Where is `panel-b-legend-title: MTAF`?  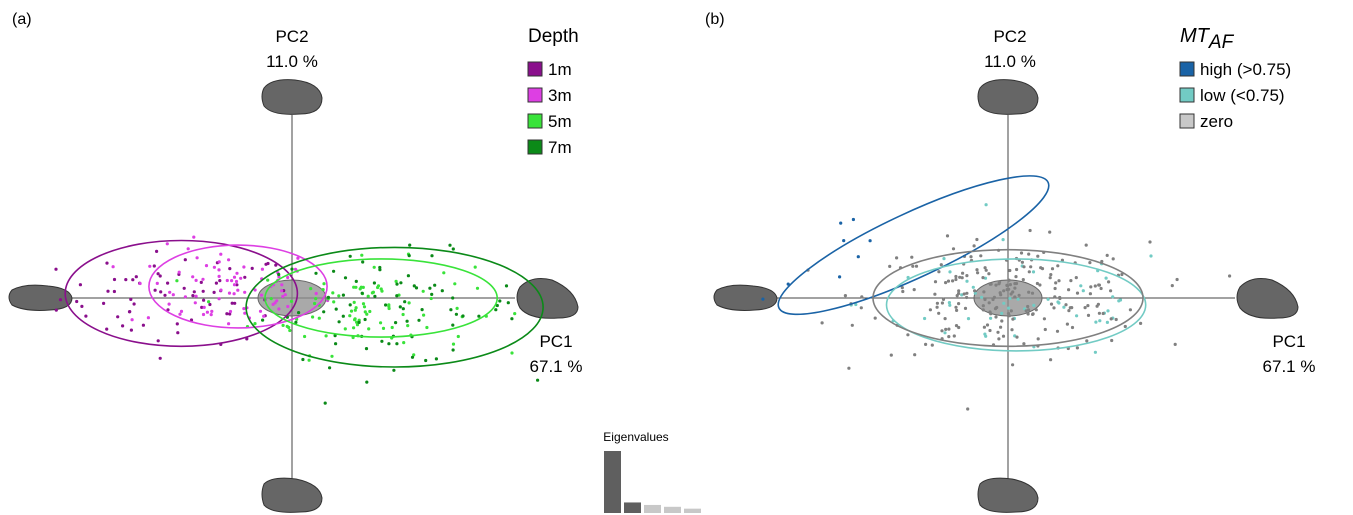
panel-b-legend-title: MTAF is located at coordinates (1207, 39).